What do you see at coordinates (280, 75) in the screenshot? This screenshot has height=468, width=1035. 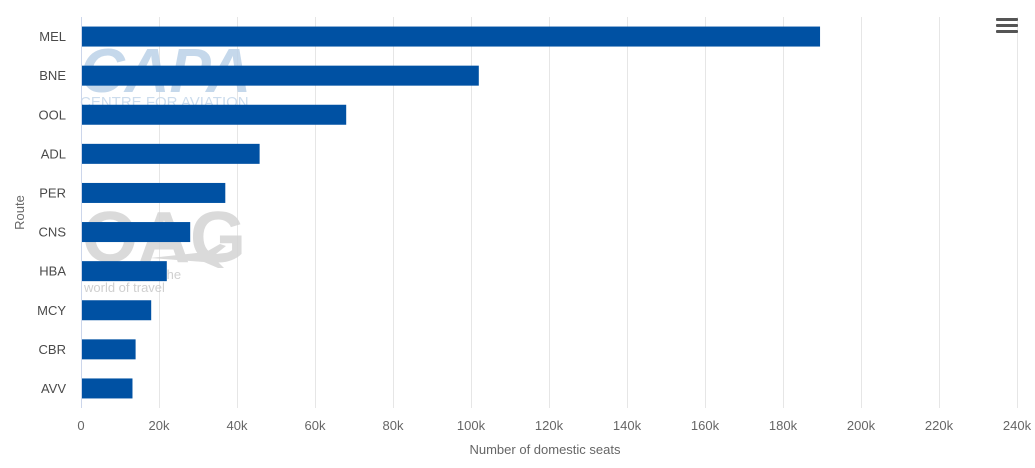 I see `bar-bne` at bounding box center [280, 75].